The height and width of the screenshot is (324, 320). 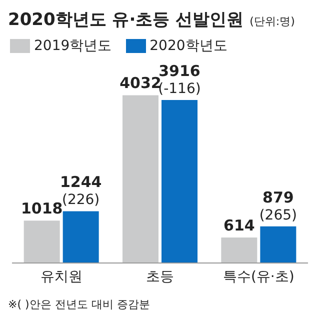 What do you see at coordinates (258, 276) in the screenshot?
I see `x-tick-label: 특수(유·초)` at bounding box center [258, 276].